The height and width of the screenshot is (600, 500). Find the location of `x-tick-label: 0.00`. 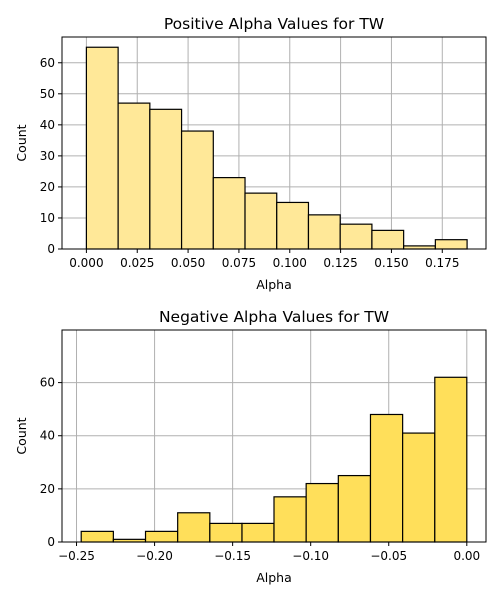

x-tick-label: 0.00 is located at coordinates (466, 556).